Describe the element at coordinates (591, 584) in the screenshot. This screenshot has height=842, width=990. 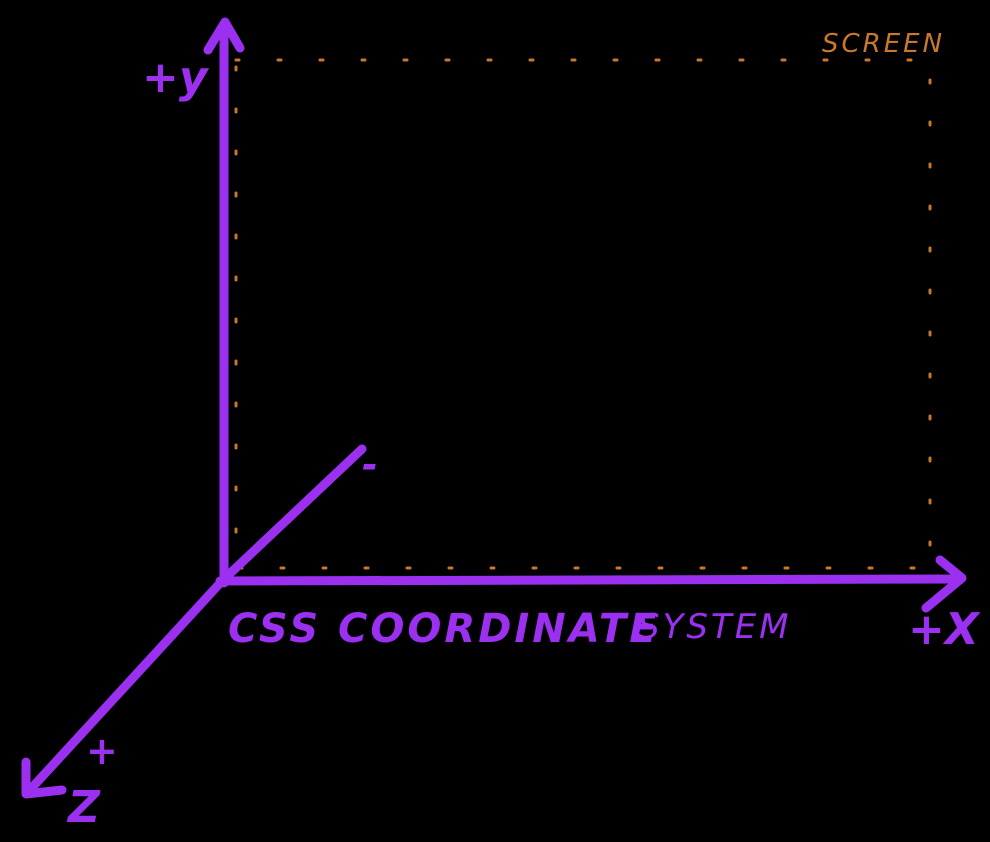
I see `x-axis` at that location.